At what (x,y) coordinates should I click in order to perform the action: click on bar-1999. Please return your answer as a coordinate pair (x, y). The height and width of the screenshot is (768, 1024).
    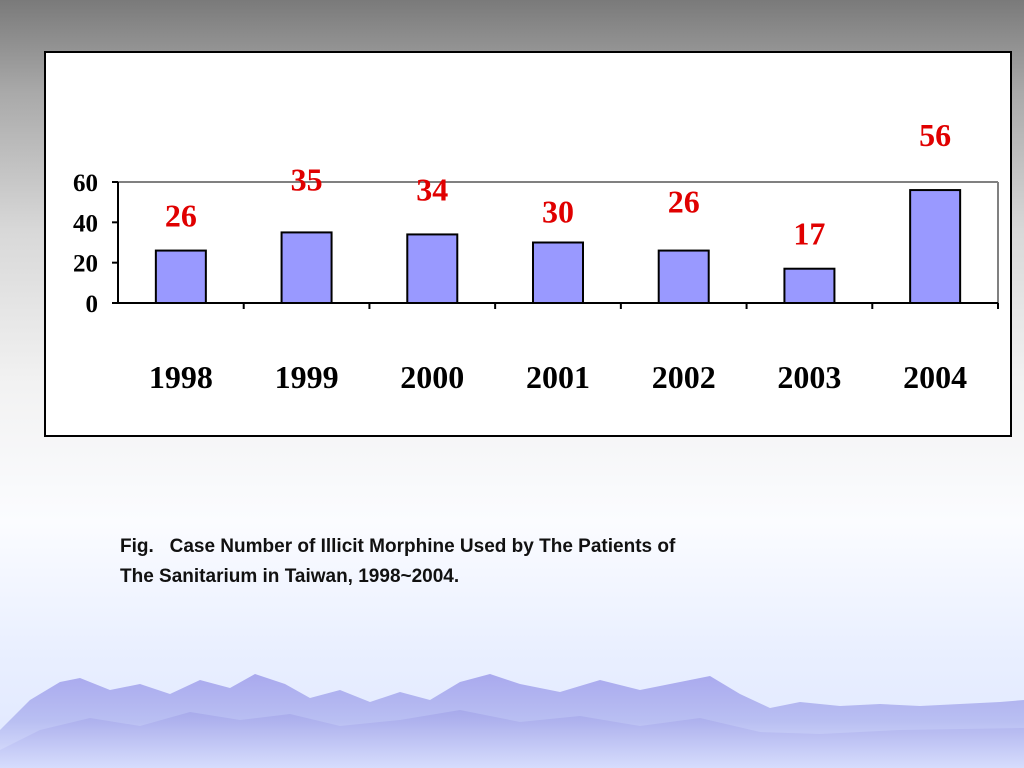
    Looking at the image, I should click on (306, 268).